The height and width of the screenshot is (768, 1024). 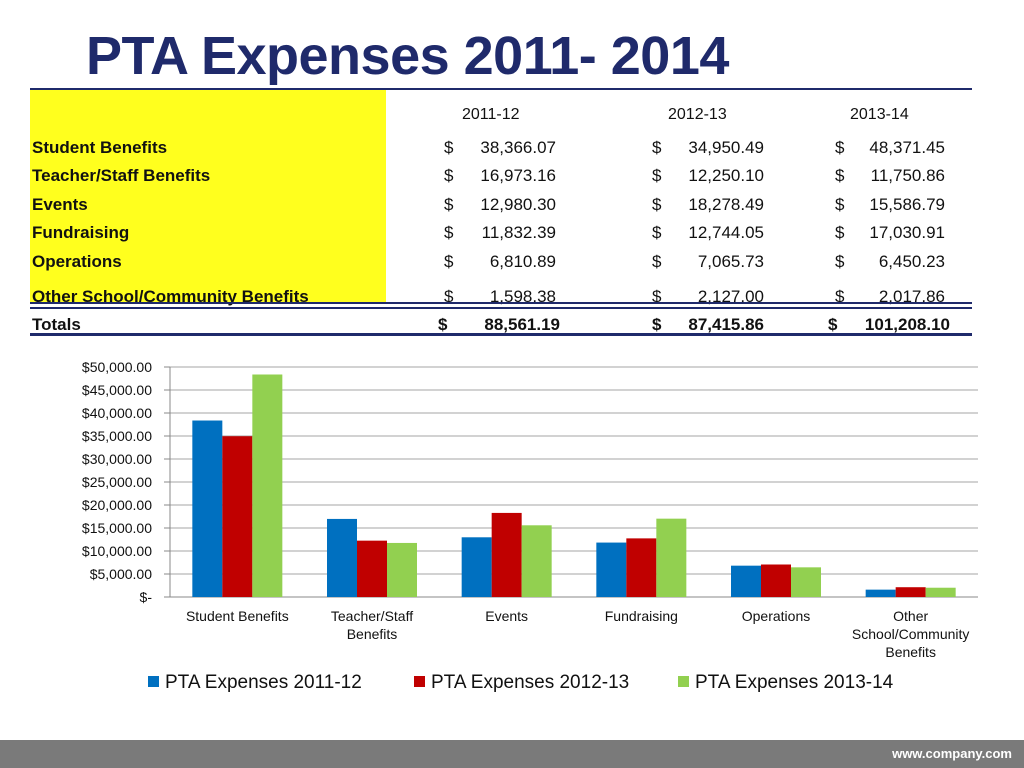 What do you see at coordinates (117, 505) in the screenshot?
I see `y-tick-label: $20,000.00` at bounding box center [117, 505].